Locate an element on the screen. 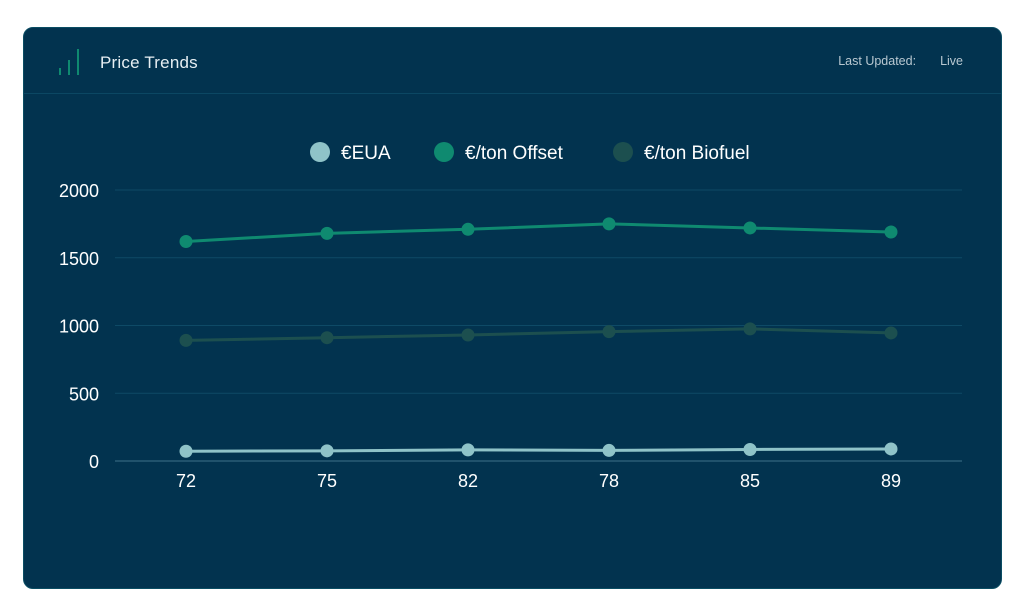  x-tick-label: 78 is located at coordinates (609, 481).